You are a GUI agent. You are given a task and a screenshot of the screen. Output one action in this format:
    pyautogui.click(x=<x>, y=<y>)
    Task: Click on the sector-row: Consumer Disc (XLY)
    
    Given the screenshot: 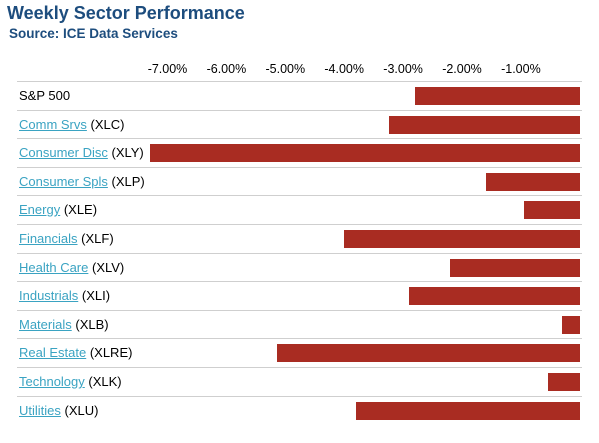 What is the action you would take?
    pyautogui.click(x=299, y=152)
    